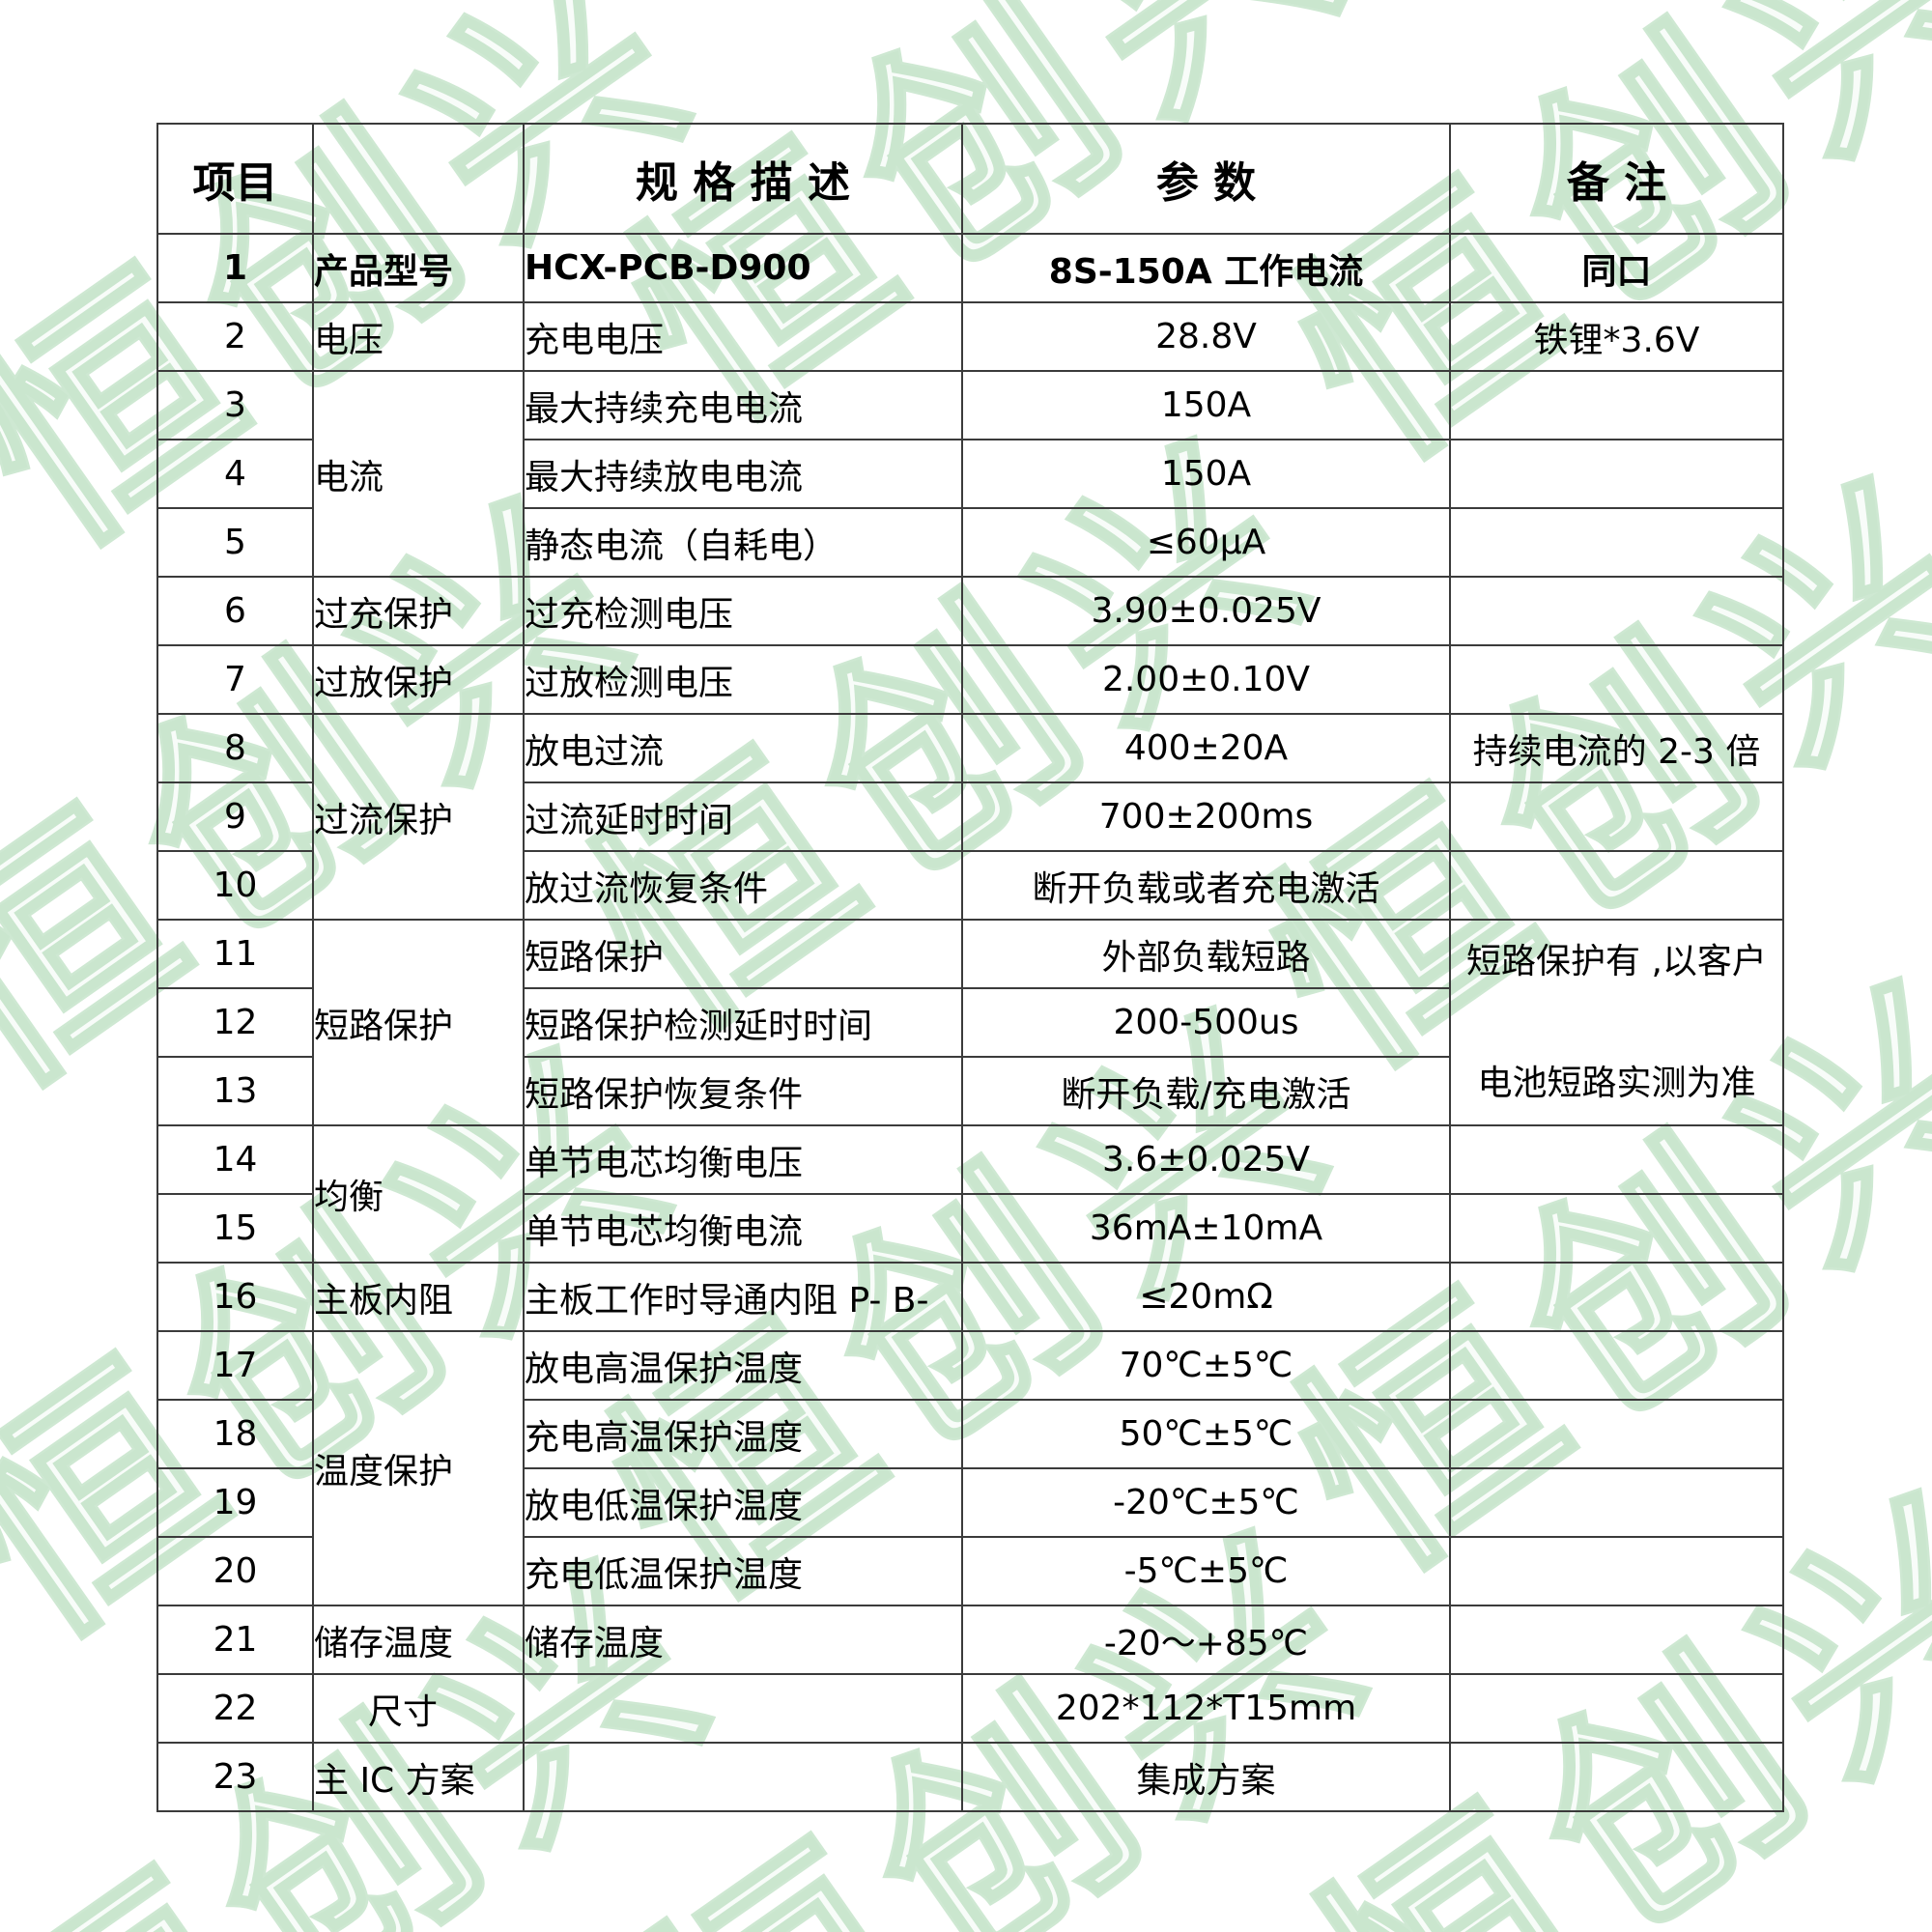 Image resolution: width=1932 pixels, height=1932 pixels. Describe the element at coordinates (235, 885) in the screenshot. I see `item-number-cell: 10` at that location.